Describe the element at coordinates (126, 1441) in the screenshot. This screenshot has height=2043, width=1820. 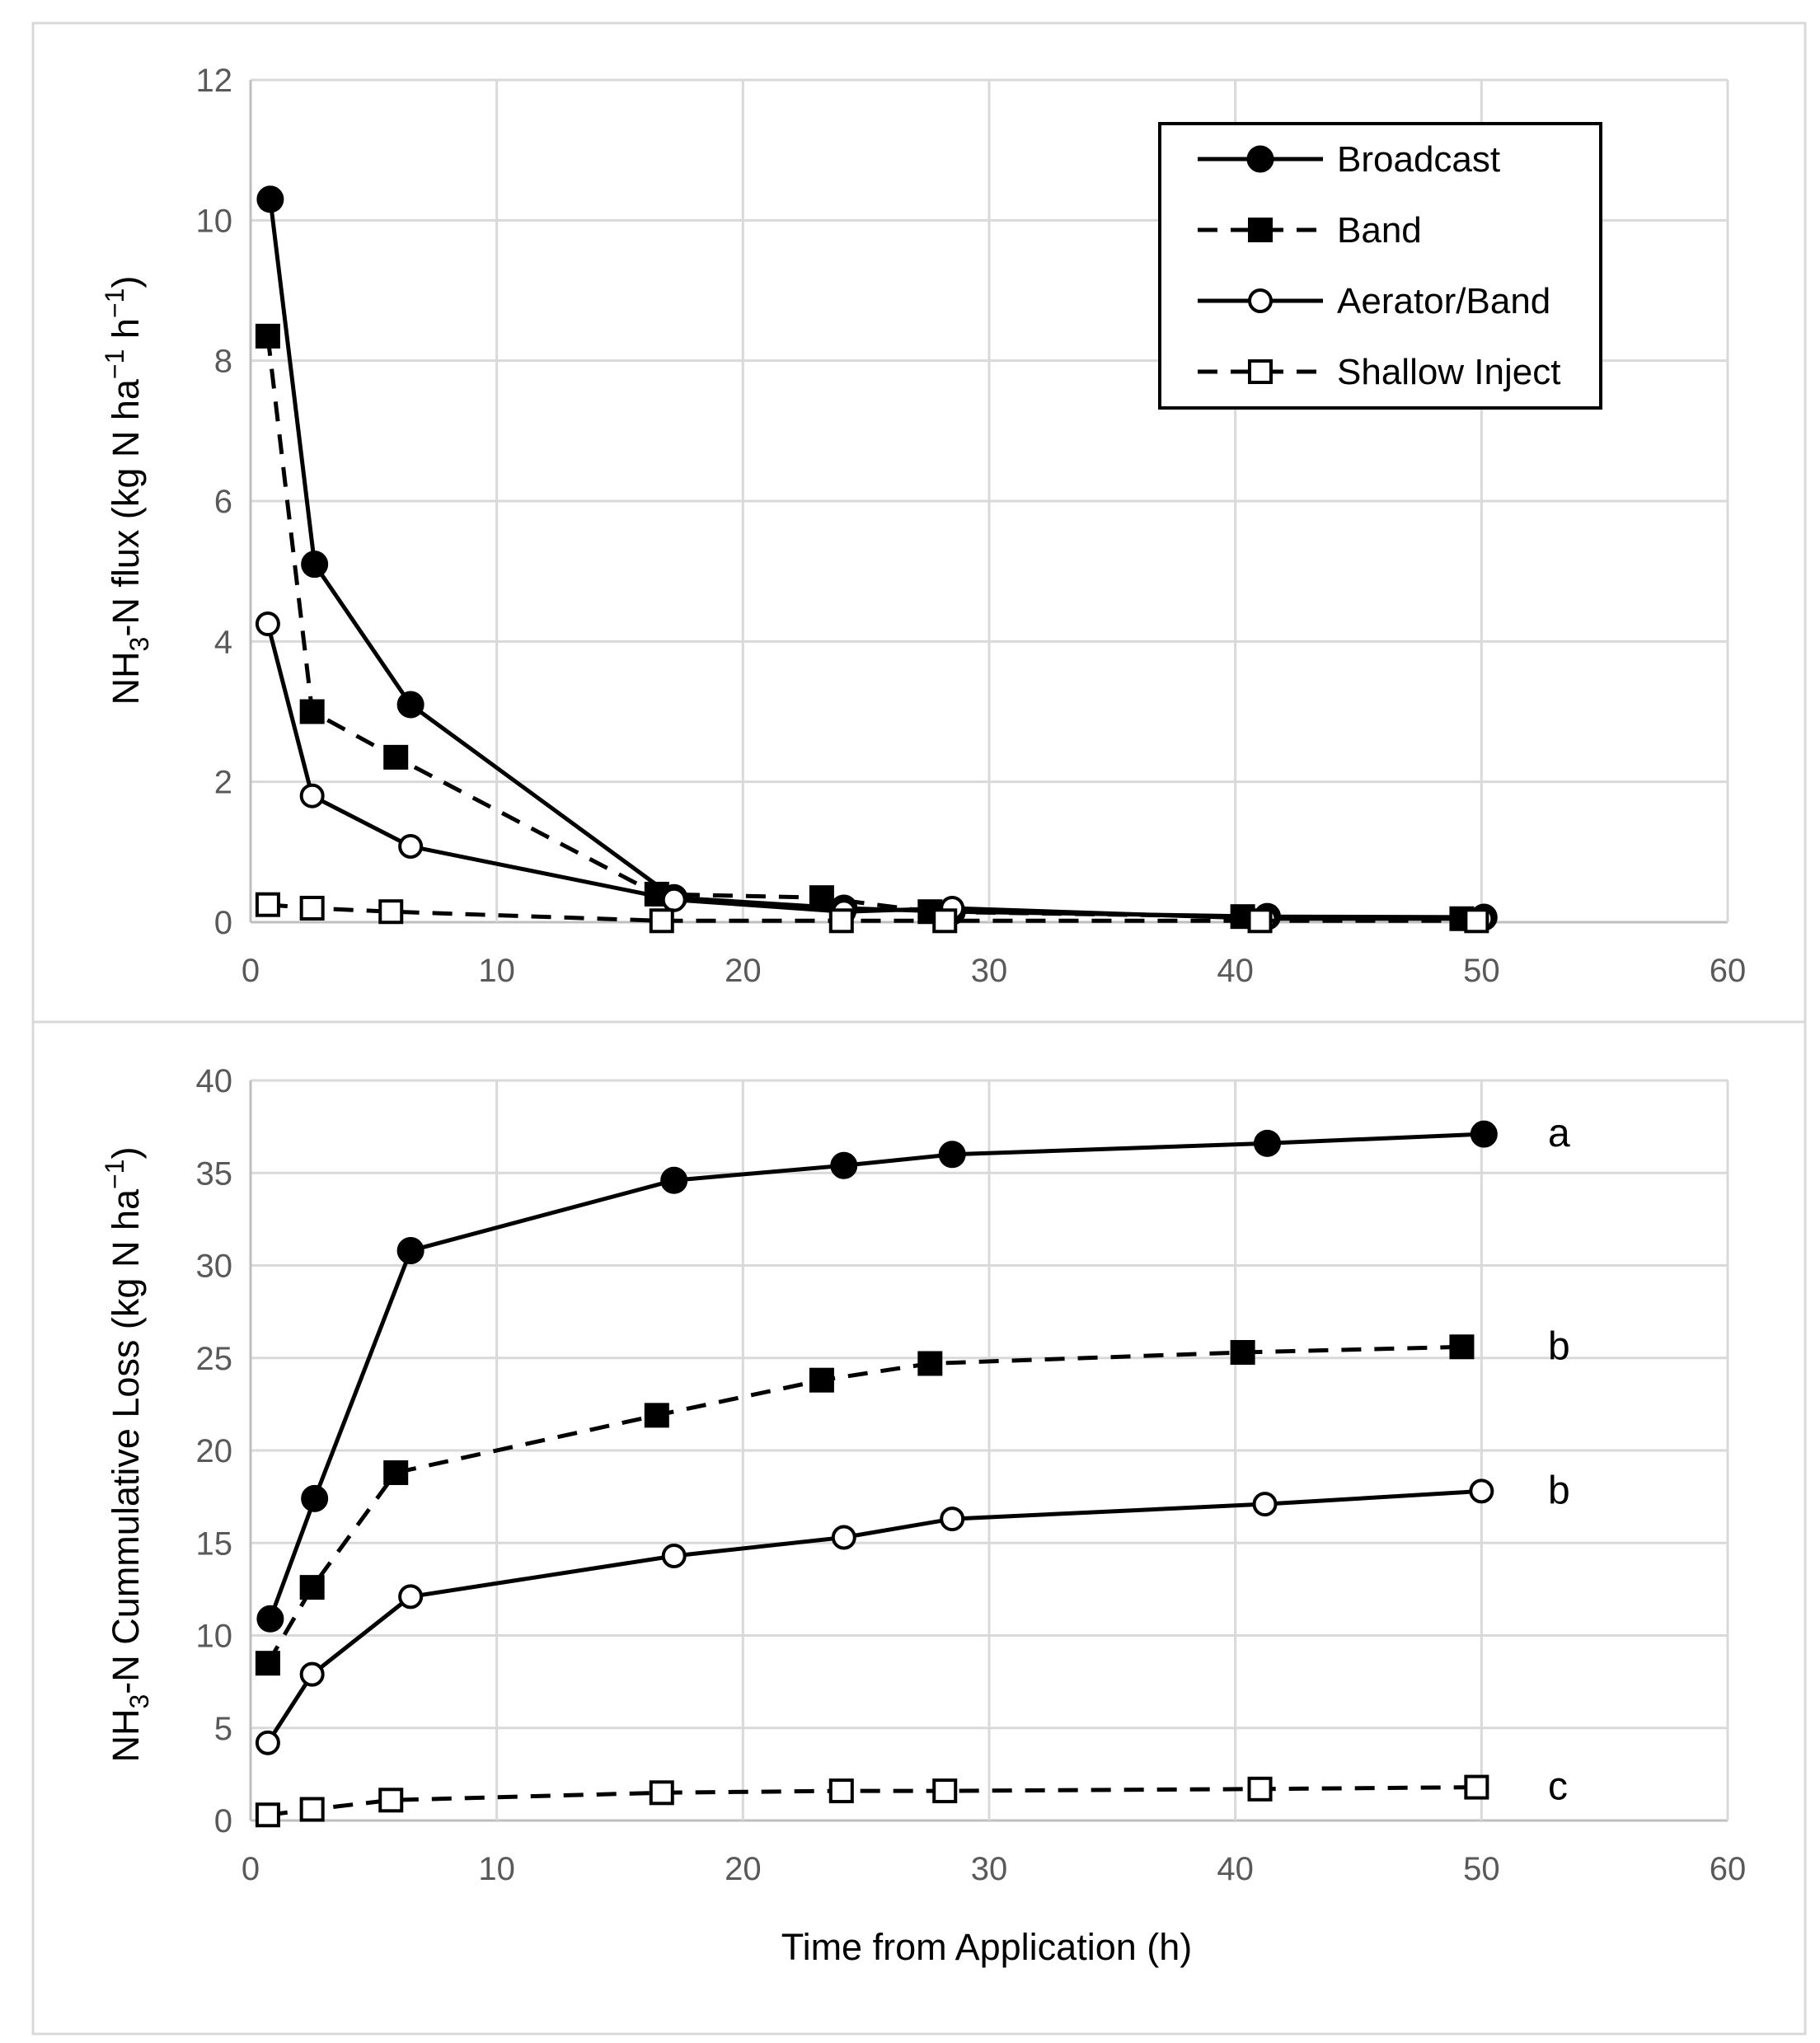
I see `cumulative-ylabel-b: -N Cummulative Loss (kg N ha` at that location.